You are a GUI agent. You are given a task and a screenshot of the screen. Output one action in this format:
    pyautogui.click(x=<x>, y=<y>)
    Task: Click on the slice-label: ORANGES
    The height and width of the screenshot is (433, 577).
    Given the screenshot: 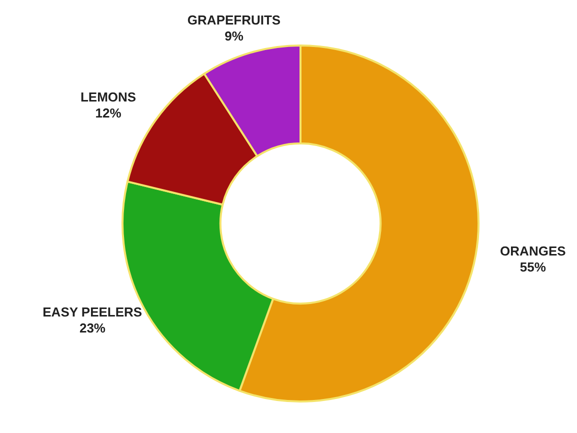 What is the action you would take?
    pyautogui.click(x=533, y=250)
    